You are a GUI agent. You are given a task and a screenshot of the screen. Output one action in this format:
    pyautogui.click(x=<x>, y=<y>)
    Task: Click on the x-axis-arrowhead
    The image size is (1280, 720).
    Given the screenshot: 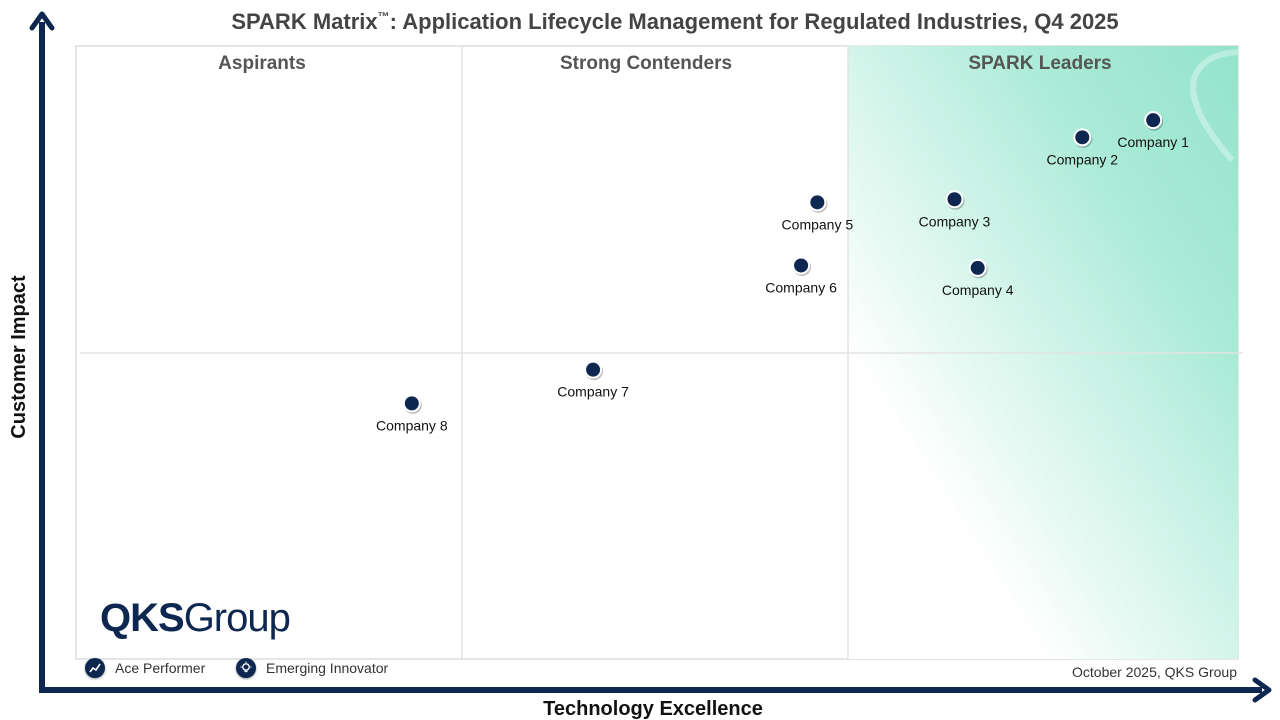 What is the action you would take?
    pyautogui.click(x=1262, y=690)
    